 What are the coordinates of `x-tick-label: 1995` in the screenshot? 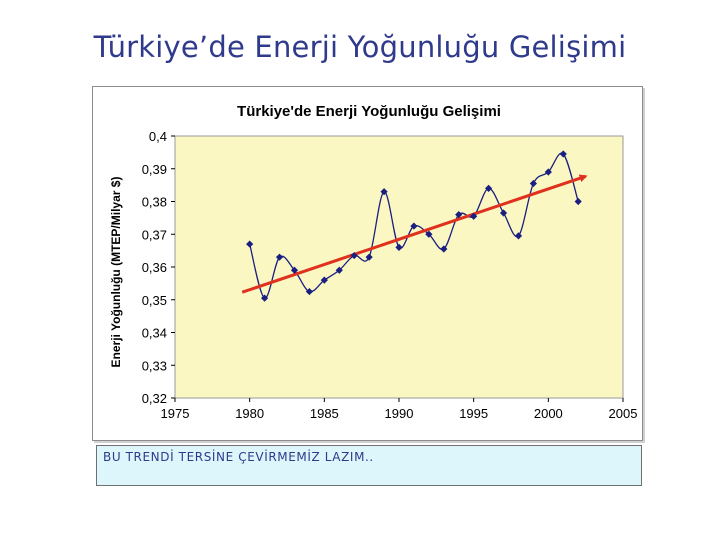 It's located at (473, 413).